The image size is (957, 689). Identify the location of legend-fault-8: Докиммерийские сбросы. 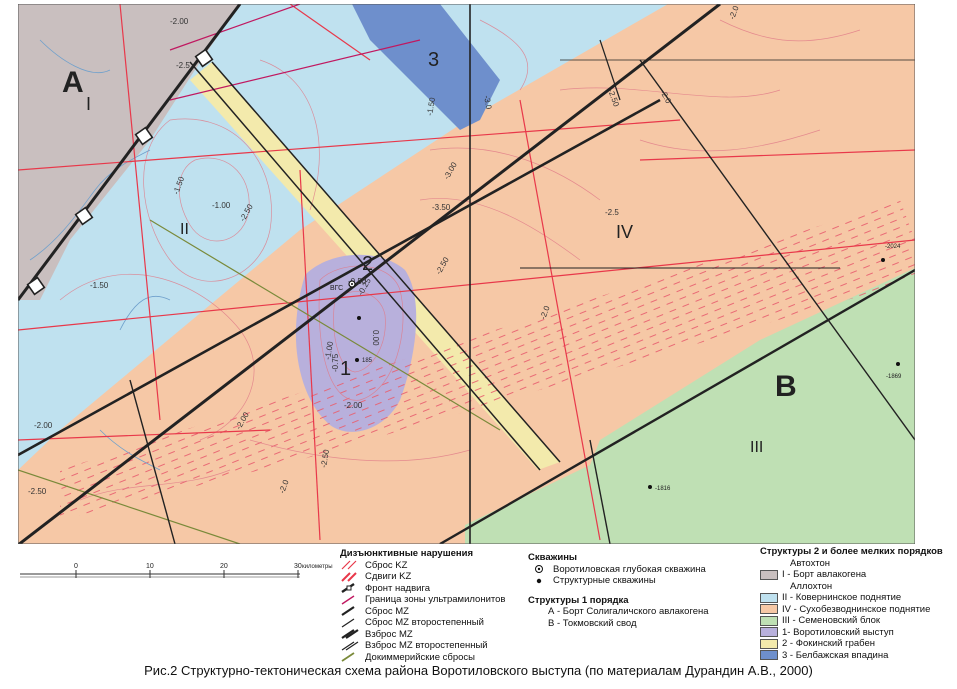
(420, 657).